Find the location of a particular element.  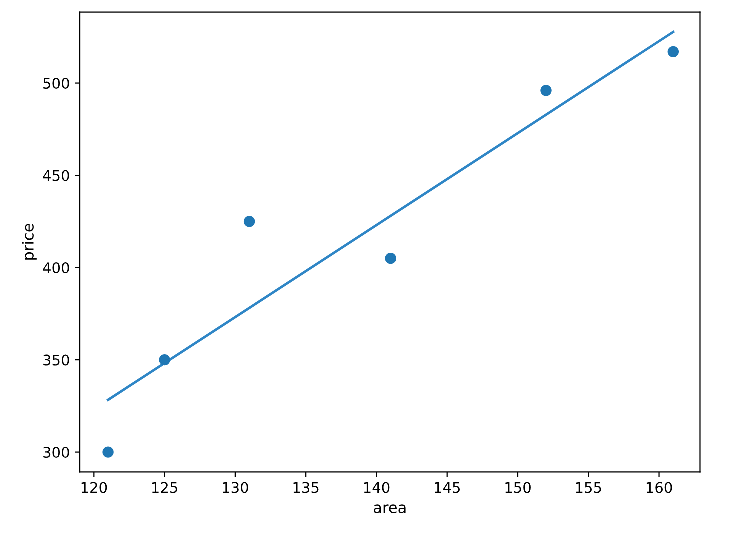

y-tick-label: 400 is located at coordinates (56, 268).